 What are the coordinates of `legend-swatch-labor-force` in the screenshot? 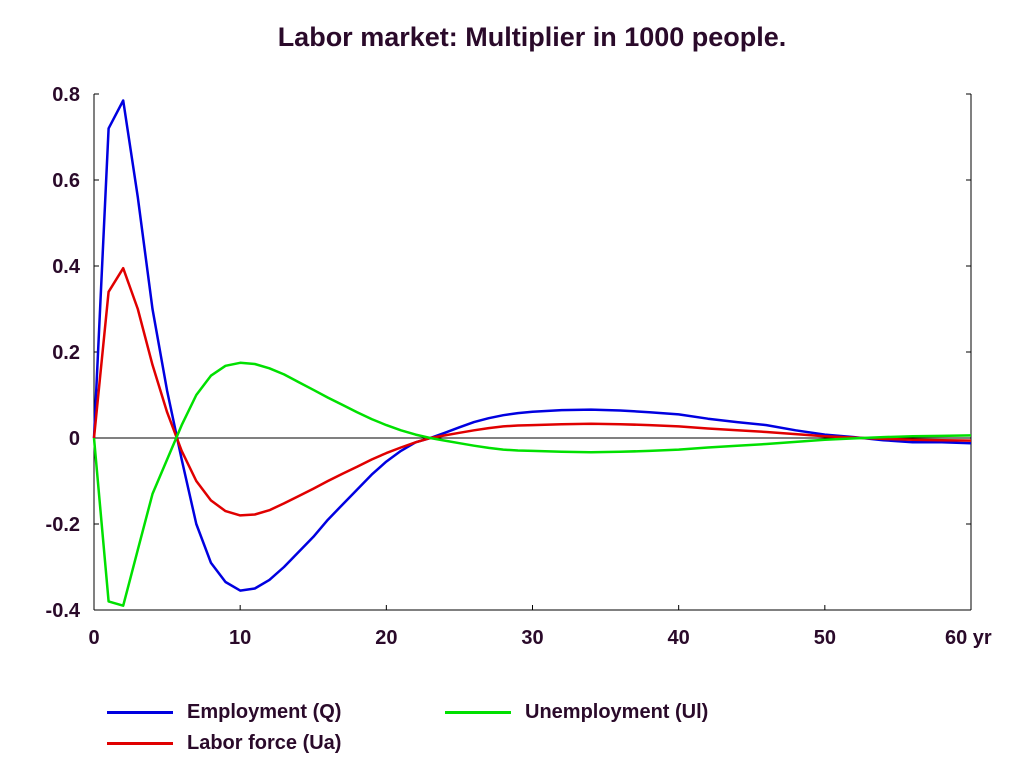 It's located at (140, 743).